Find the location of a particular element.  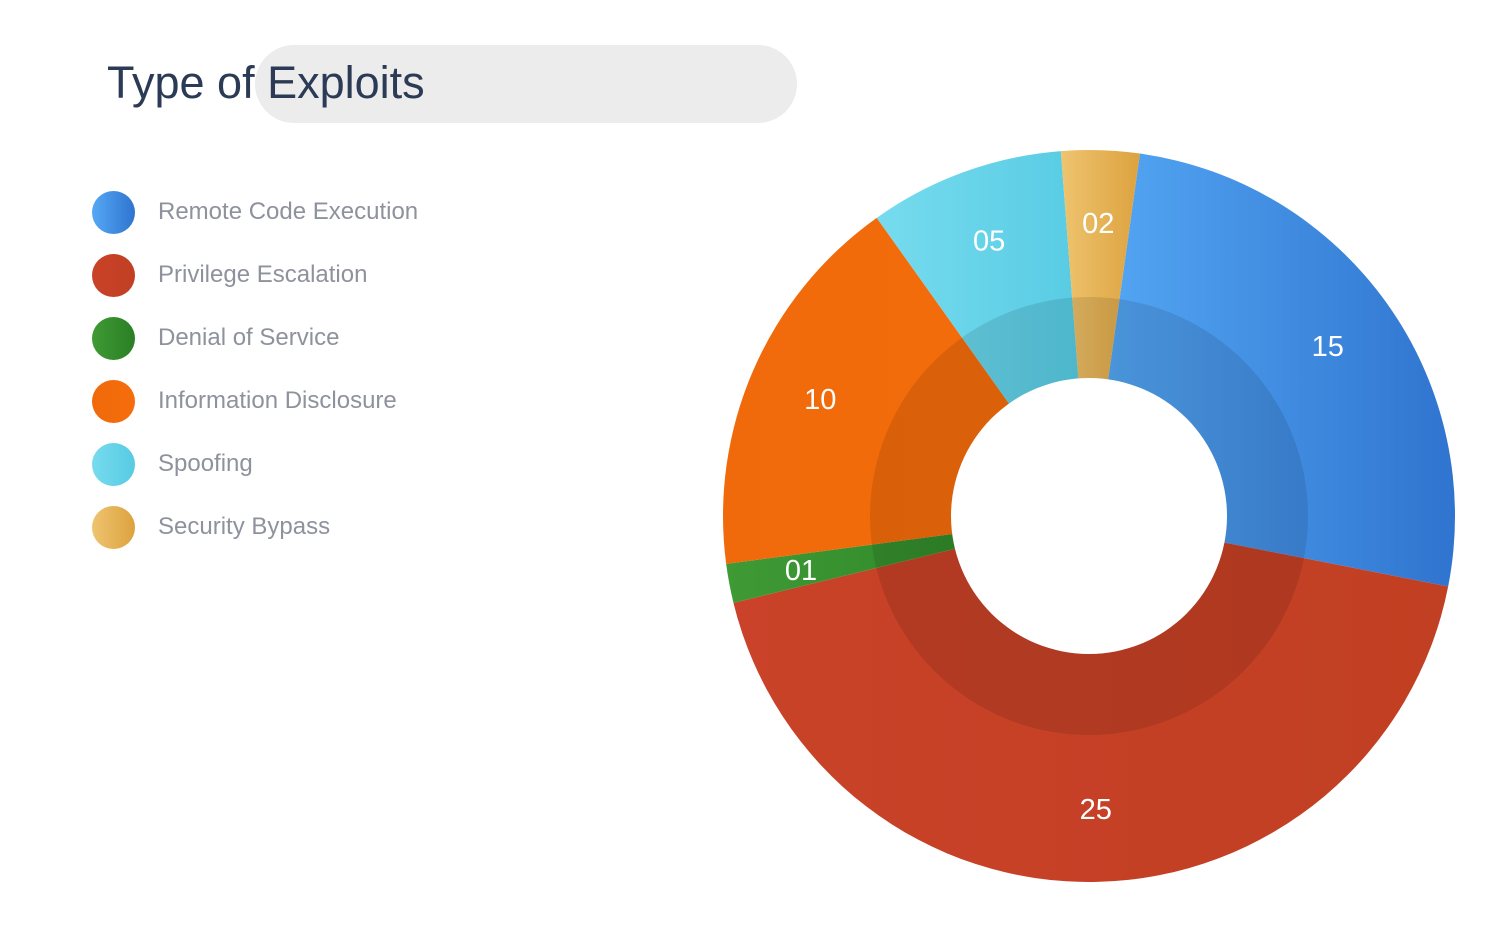

legend-item-privilege-escalation: Privilege Escalation is located at coordinates (255, 275).